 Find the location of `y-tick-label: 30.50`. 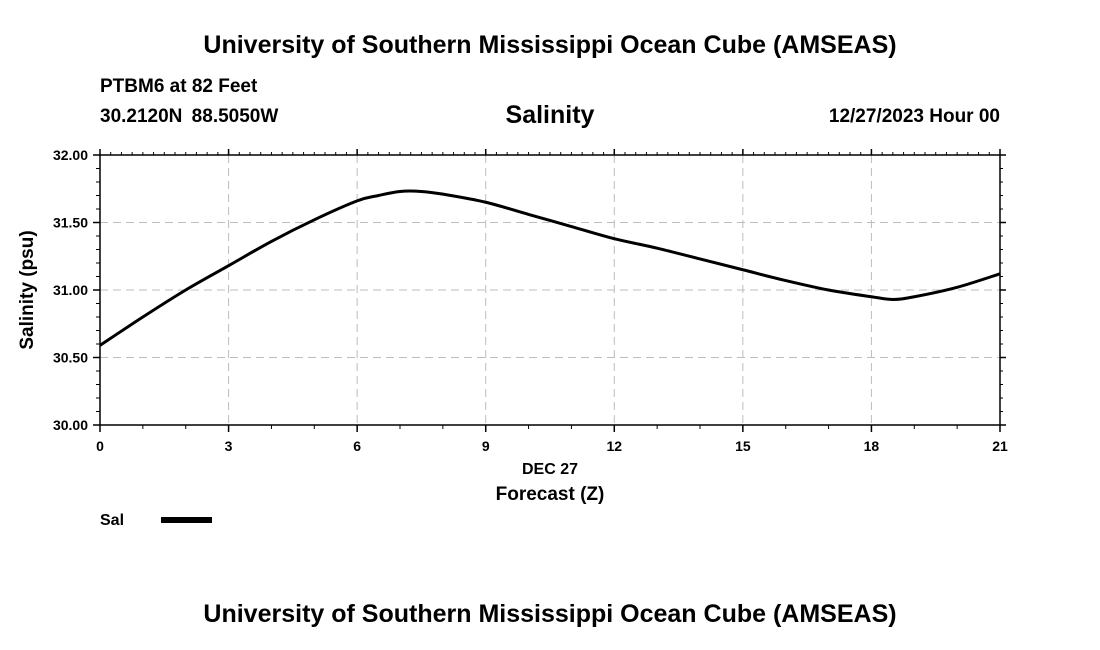

y-tick-label: 30.50 is located at coordinates (70, 358).